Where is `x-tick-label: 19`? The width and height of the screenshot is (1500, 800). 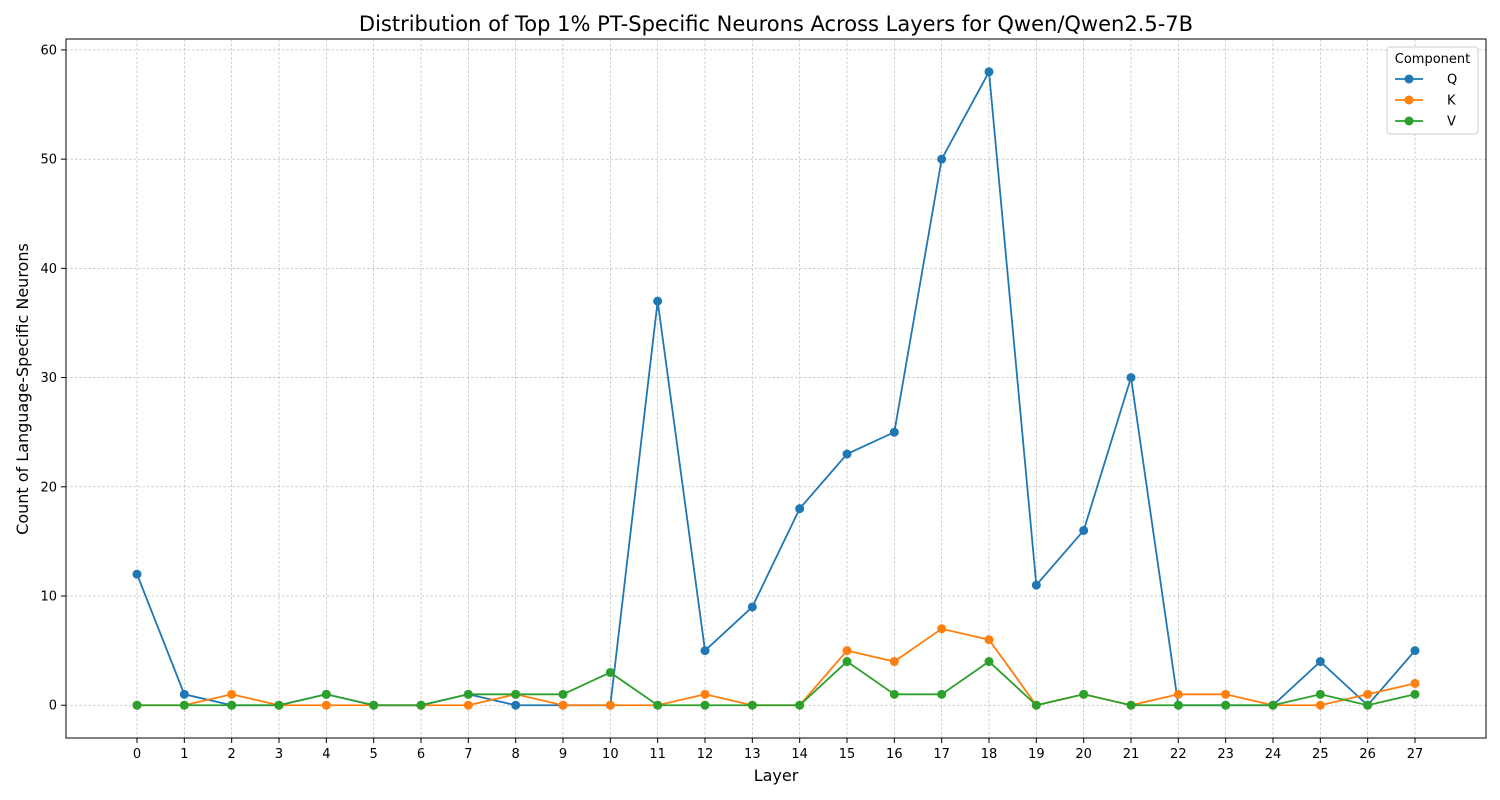 x-tick-label: 19 is located at coordinates (1036, 754).